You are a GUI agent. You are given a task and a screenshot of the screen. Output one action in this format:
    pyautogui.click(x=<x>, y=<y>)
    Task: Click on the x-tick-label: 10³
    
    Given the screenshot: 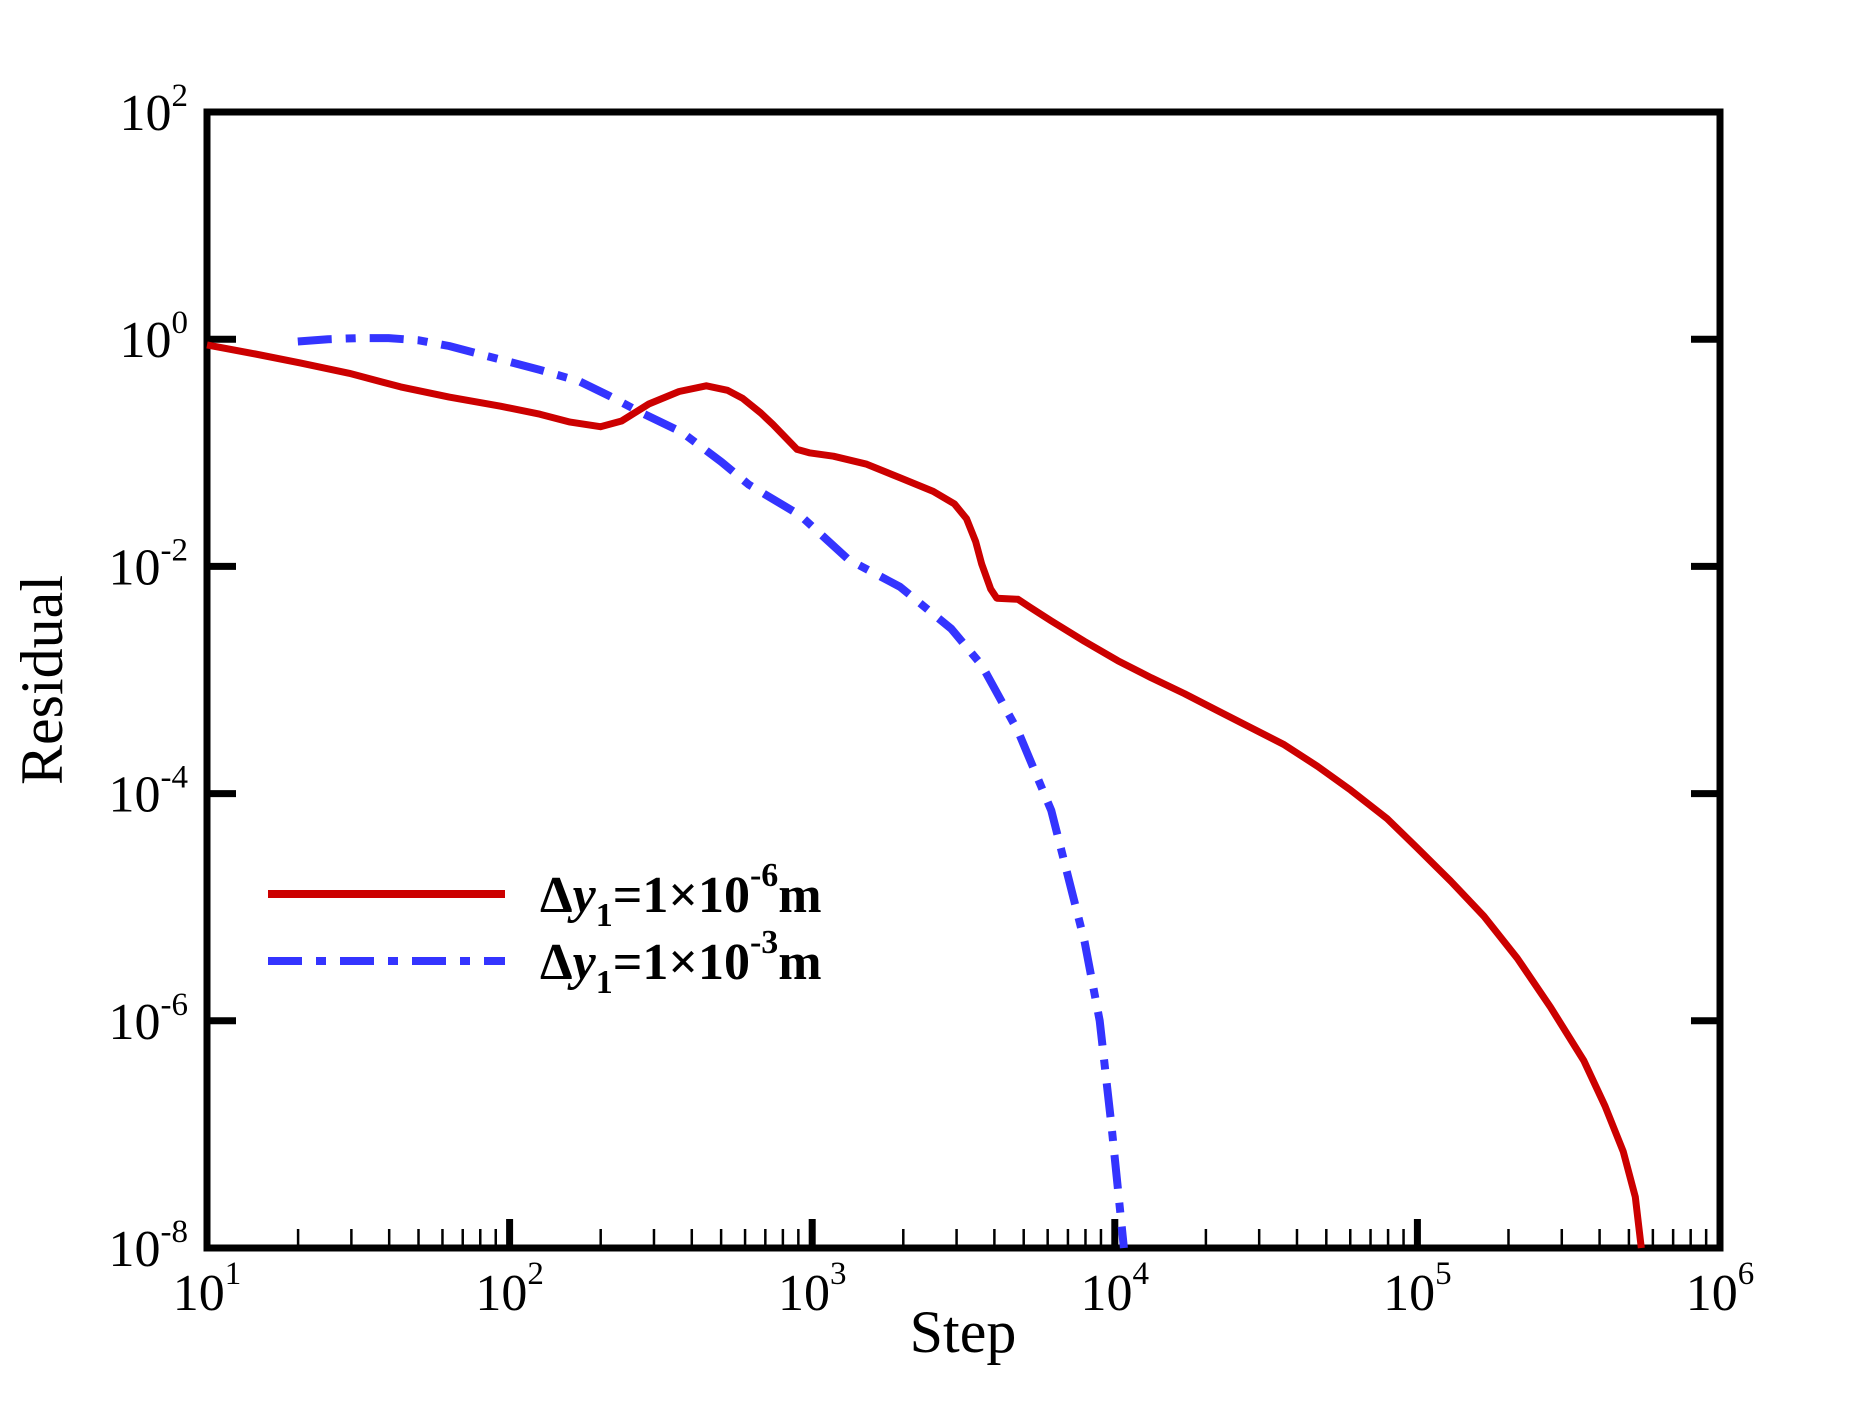 What is the action you would take?
    pyautogui.click(x=812, y=1289)
    